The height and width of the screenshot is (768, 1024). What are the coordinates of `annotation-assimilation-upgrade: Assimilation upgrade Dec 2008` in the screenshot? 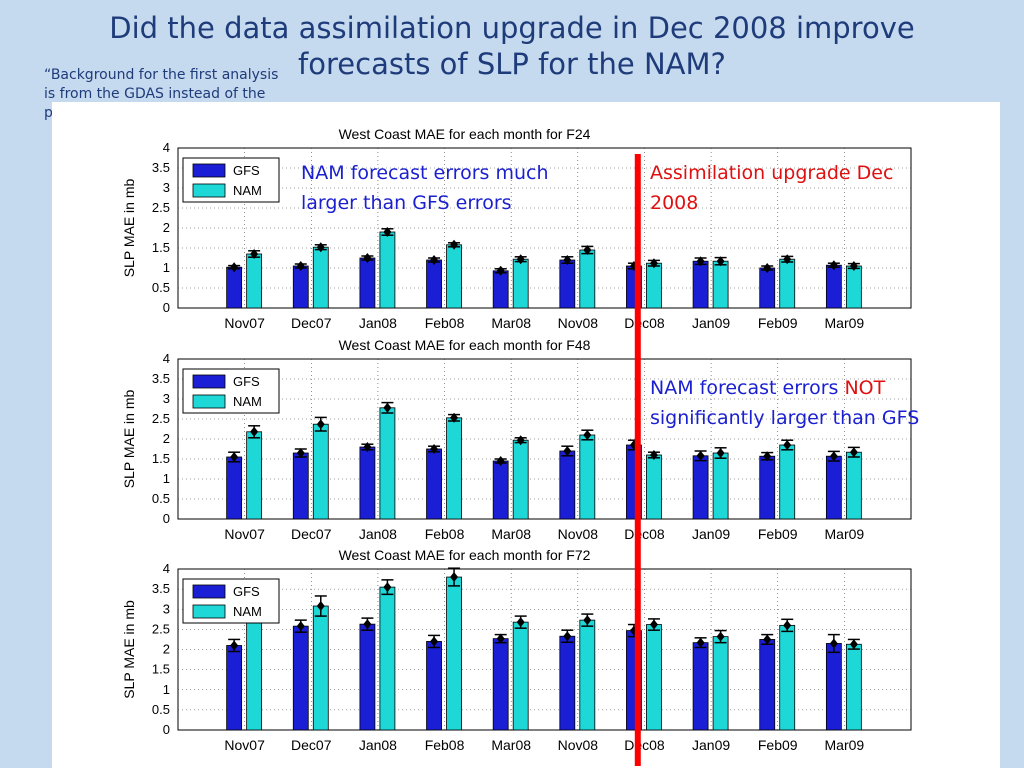 It's located at (772, 188).